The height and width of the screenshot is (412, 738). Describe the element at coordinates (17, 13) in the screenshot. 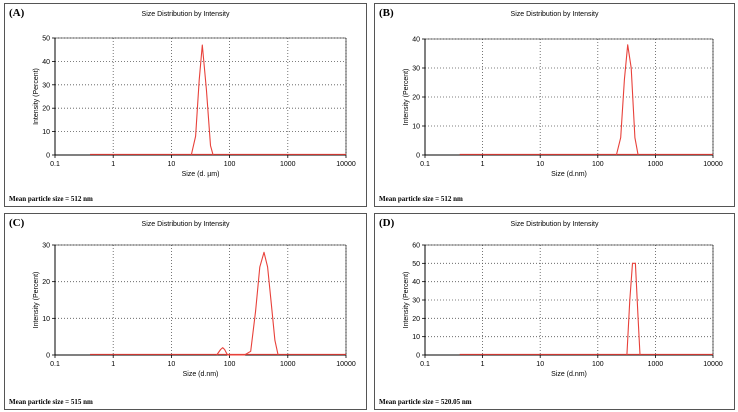

I see `panel-label: (A)` at that location.